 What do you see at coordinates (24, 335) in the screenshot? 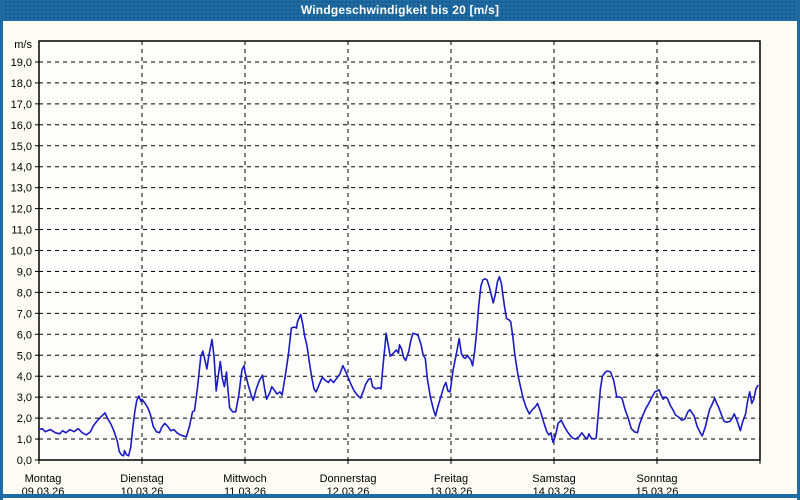
I see `y-tick-label: 6,0` at bounding box center [24, 335].